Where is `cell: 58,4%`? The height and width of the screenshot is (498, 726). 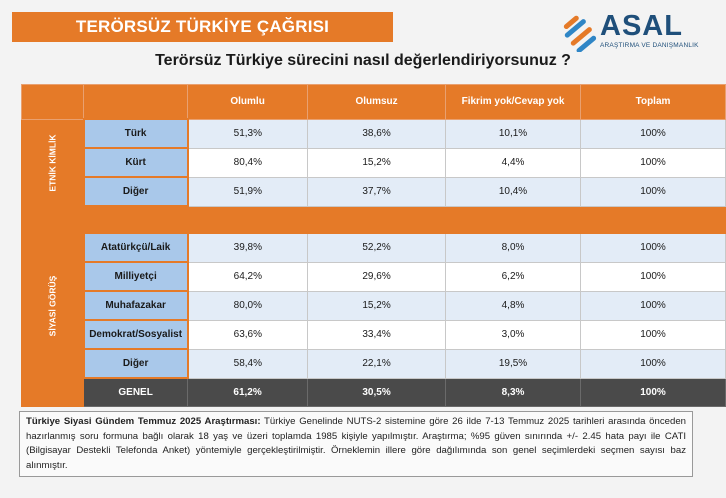
cell: 58,4% is located at coordinates (248, 363).